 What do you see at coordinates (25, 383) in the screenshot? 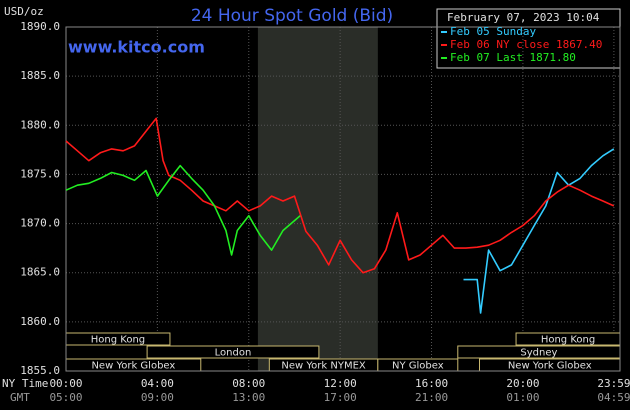
I see `x-row-label: NY Time` at bounding box center [25, 383].